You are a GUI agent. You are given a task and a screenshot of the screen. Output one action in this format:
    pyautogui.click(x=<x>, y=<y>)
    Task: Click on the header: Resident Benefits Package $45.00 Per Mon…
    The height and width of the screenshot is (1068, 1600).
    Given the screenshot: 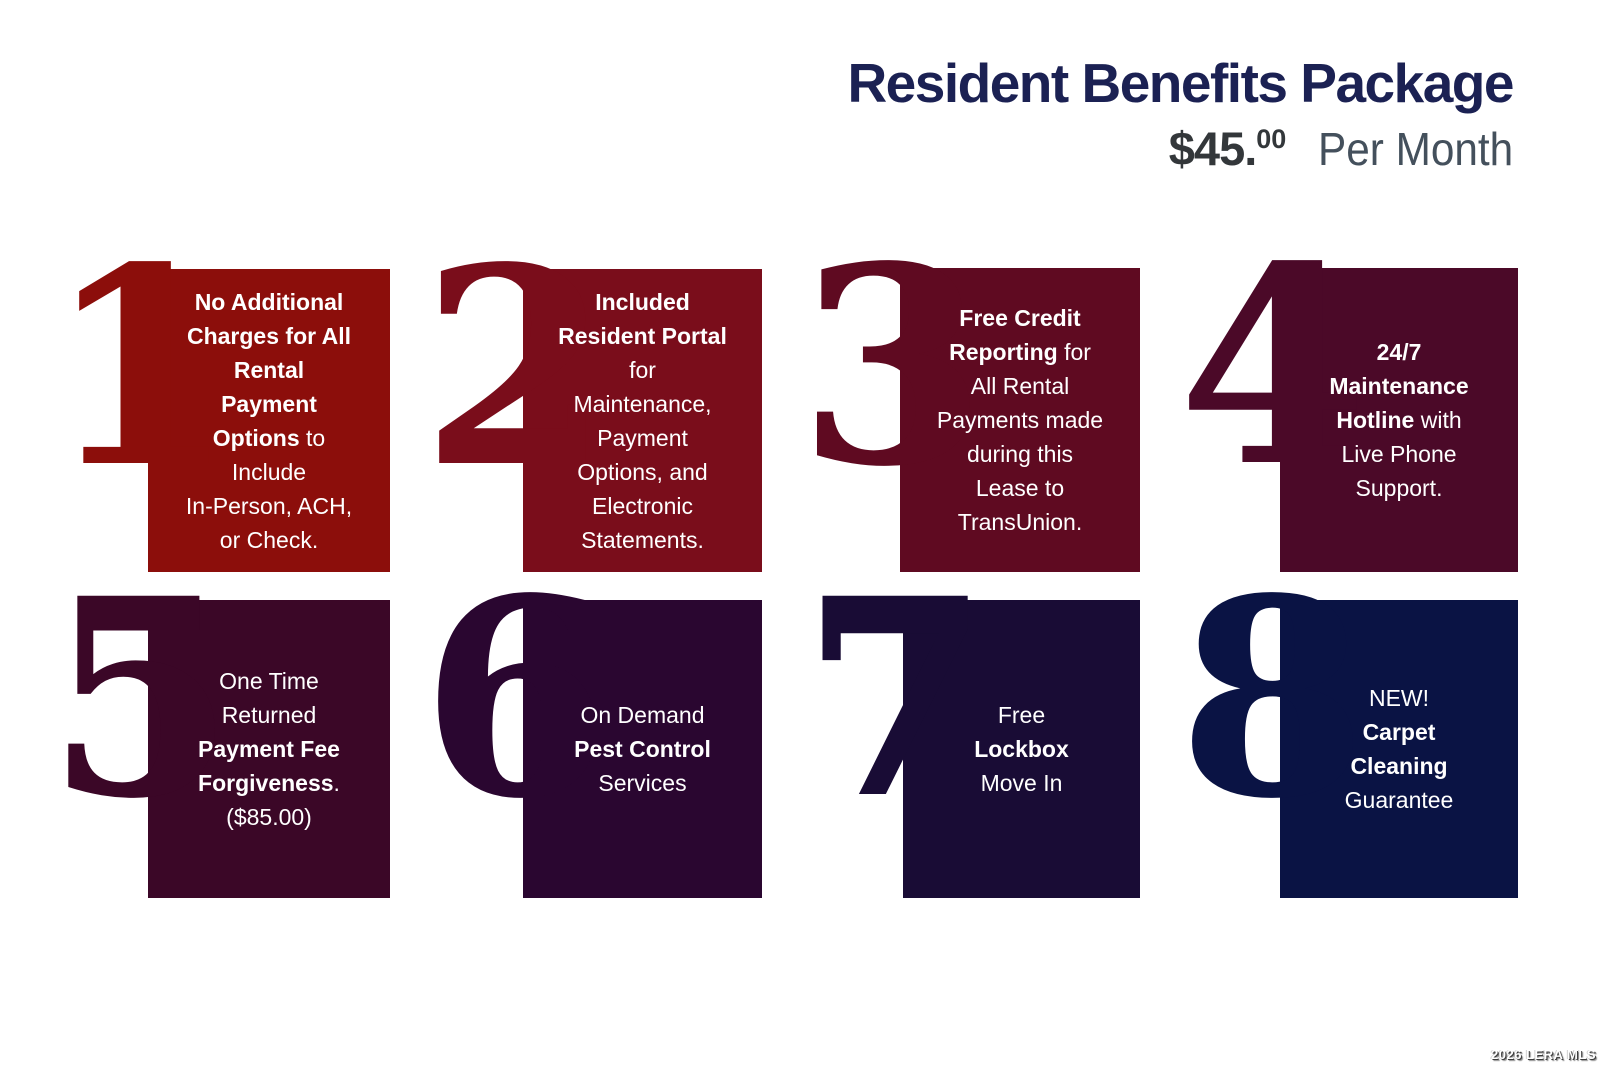 What is the action you would take?
    pyautogui.click(x=1180, y=114)
    